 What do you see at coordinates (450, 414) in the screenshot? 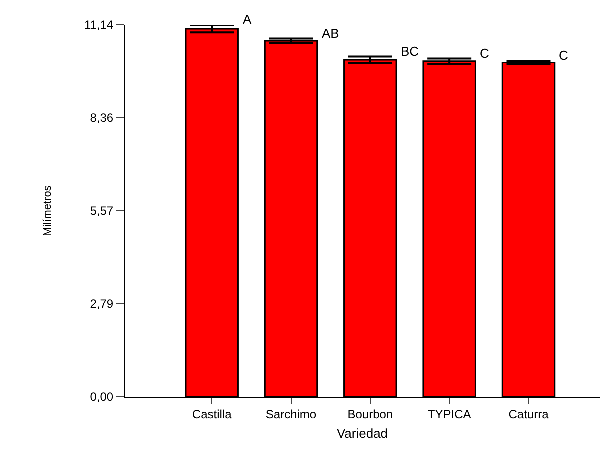
I see `x-tick-label: TYPICA` at bounding box center [450, 414].